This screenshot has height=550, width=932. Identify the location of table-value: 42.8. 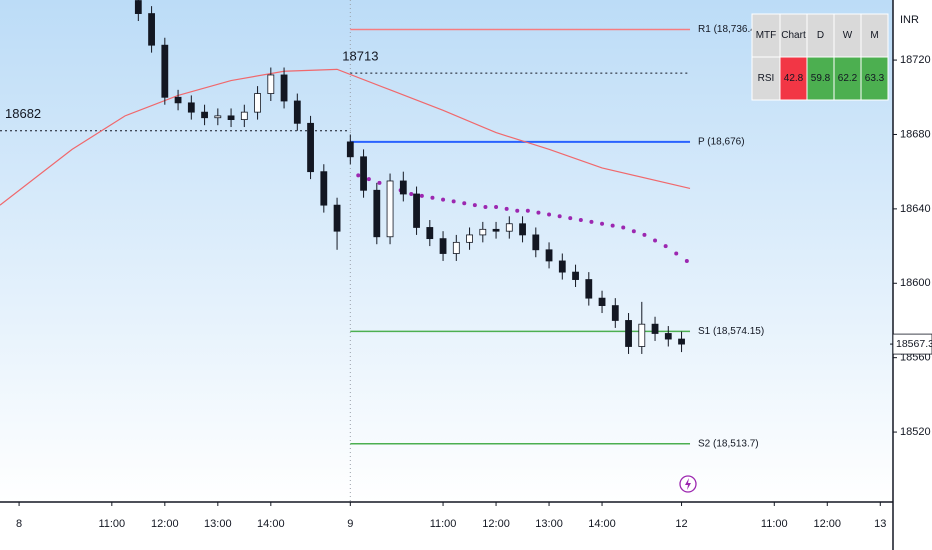
(794, 78).